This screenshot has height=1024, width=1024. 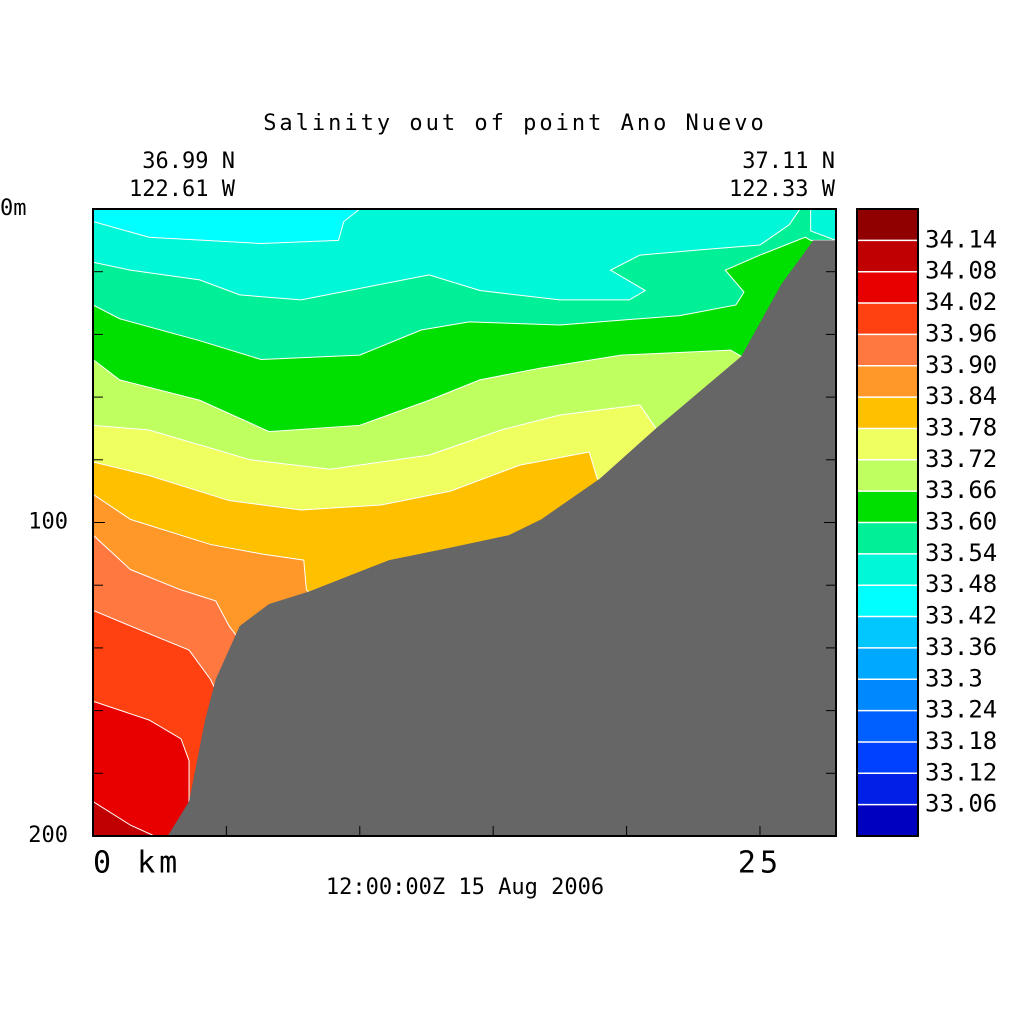 I want to click on colorbar-label: 33.24, so click(x=961, y=710).